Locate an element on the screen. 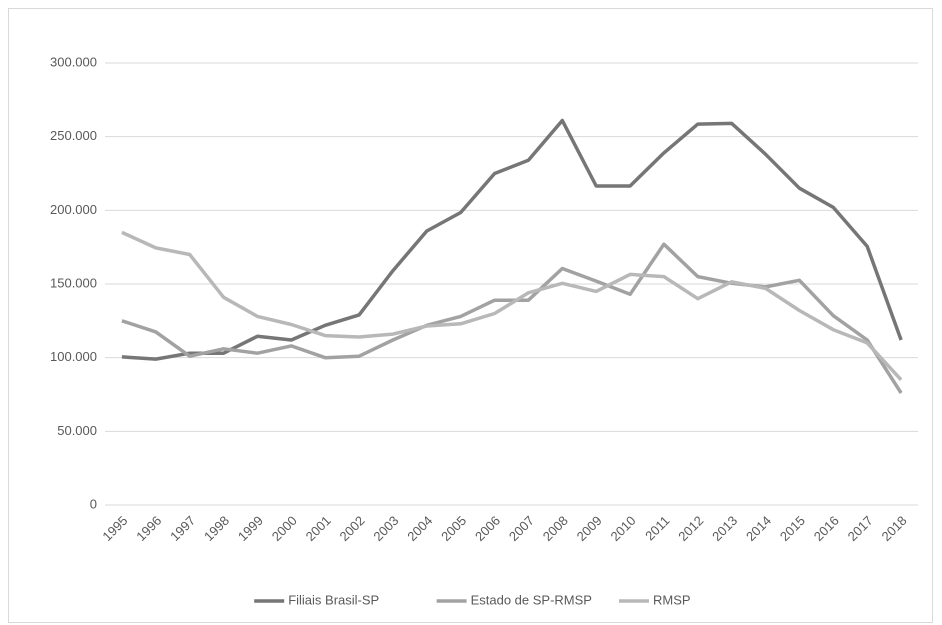 The width and height of the screenshot is (942, 625). y-tick-label: 200.000 is located at coordinates (73, 209).